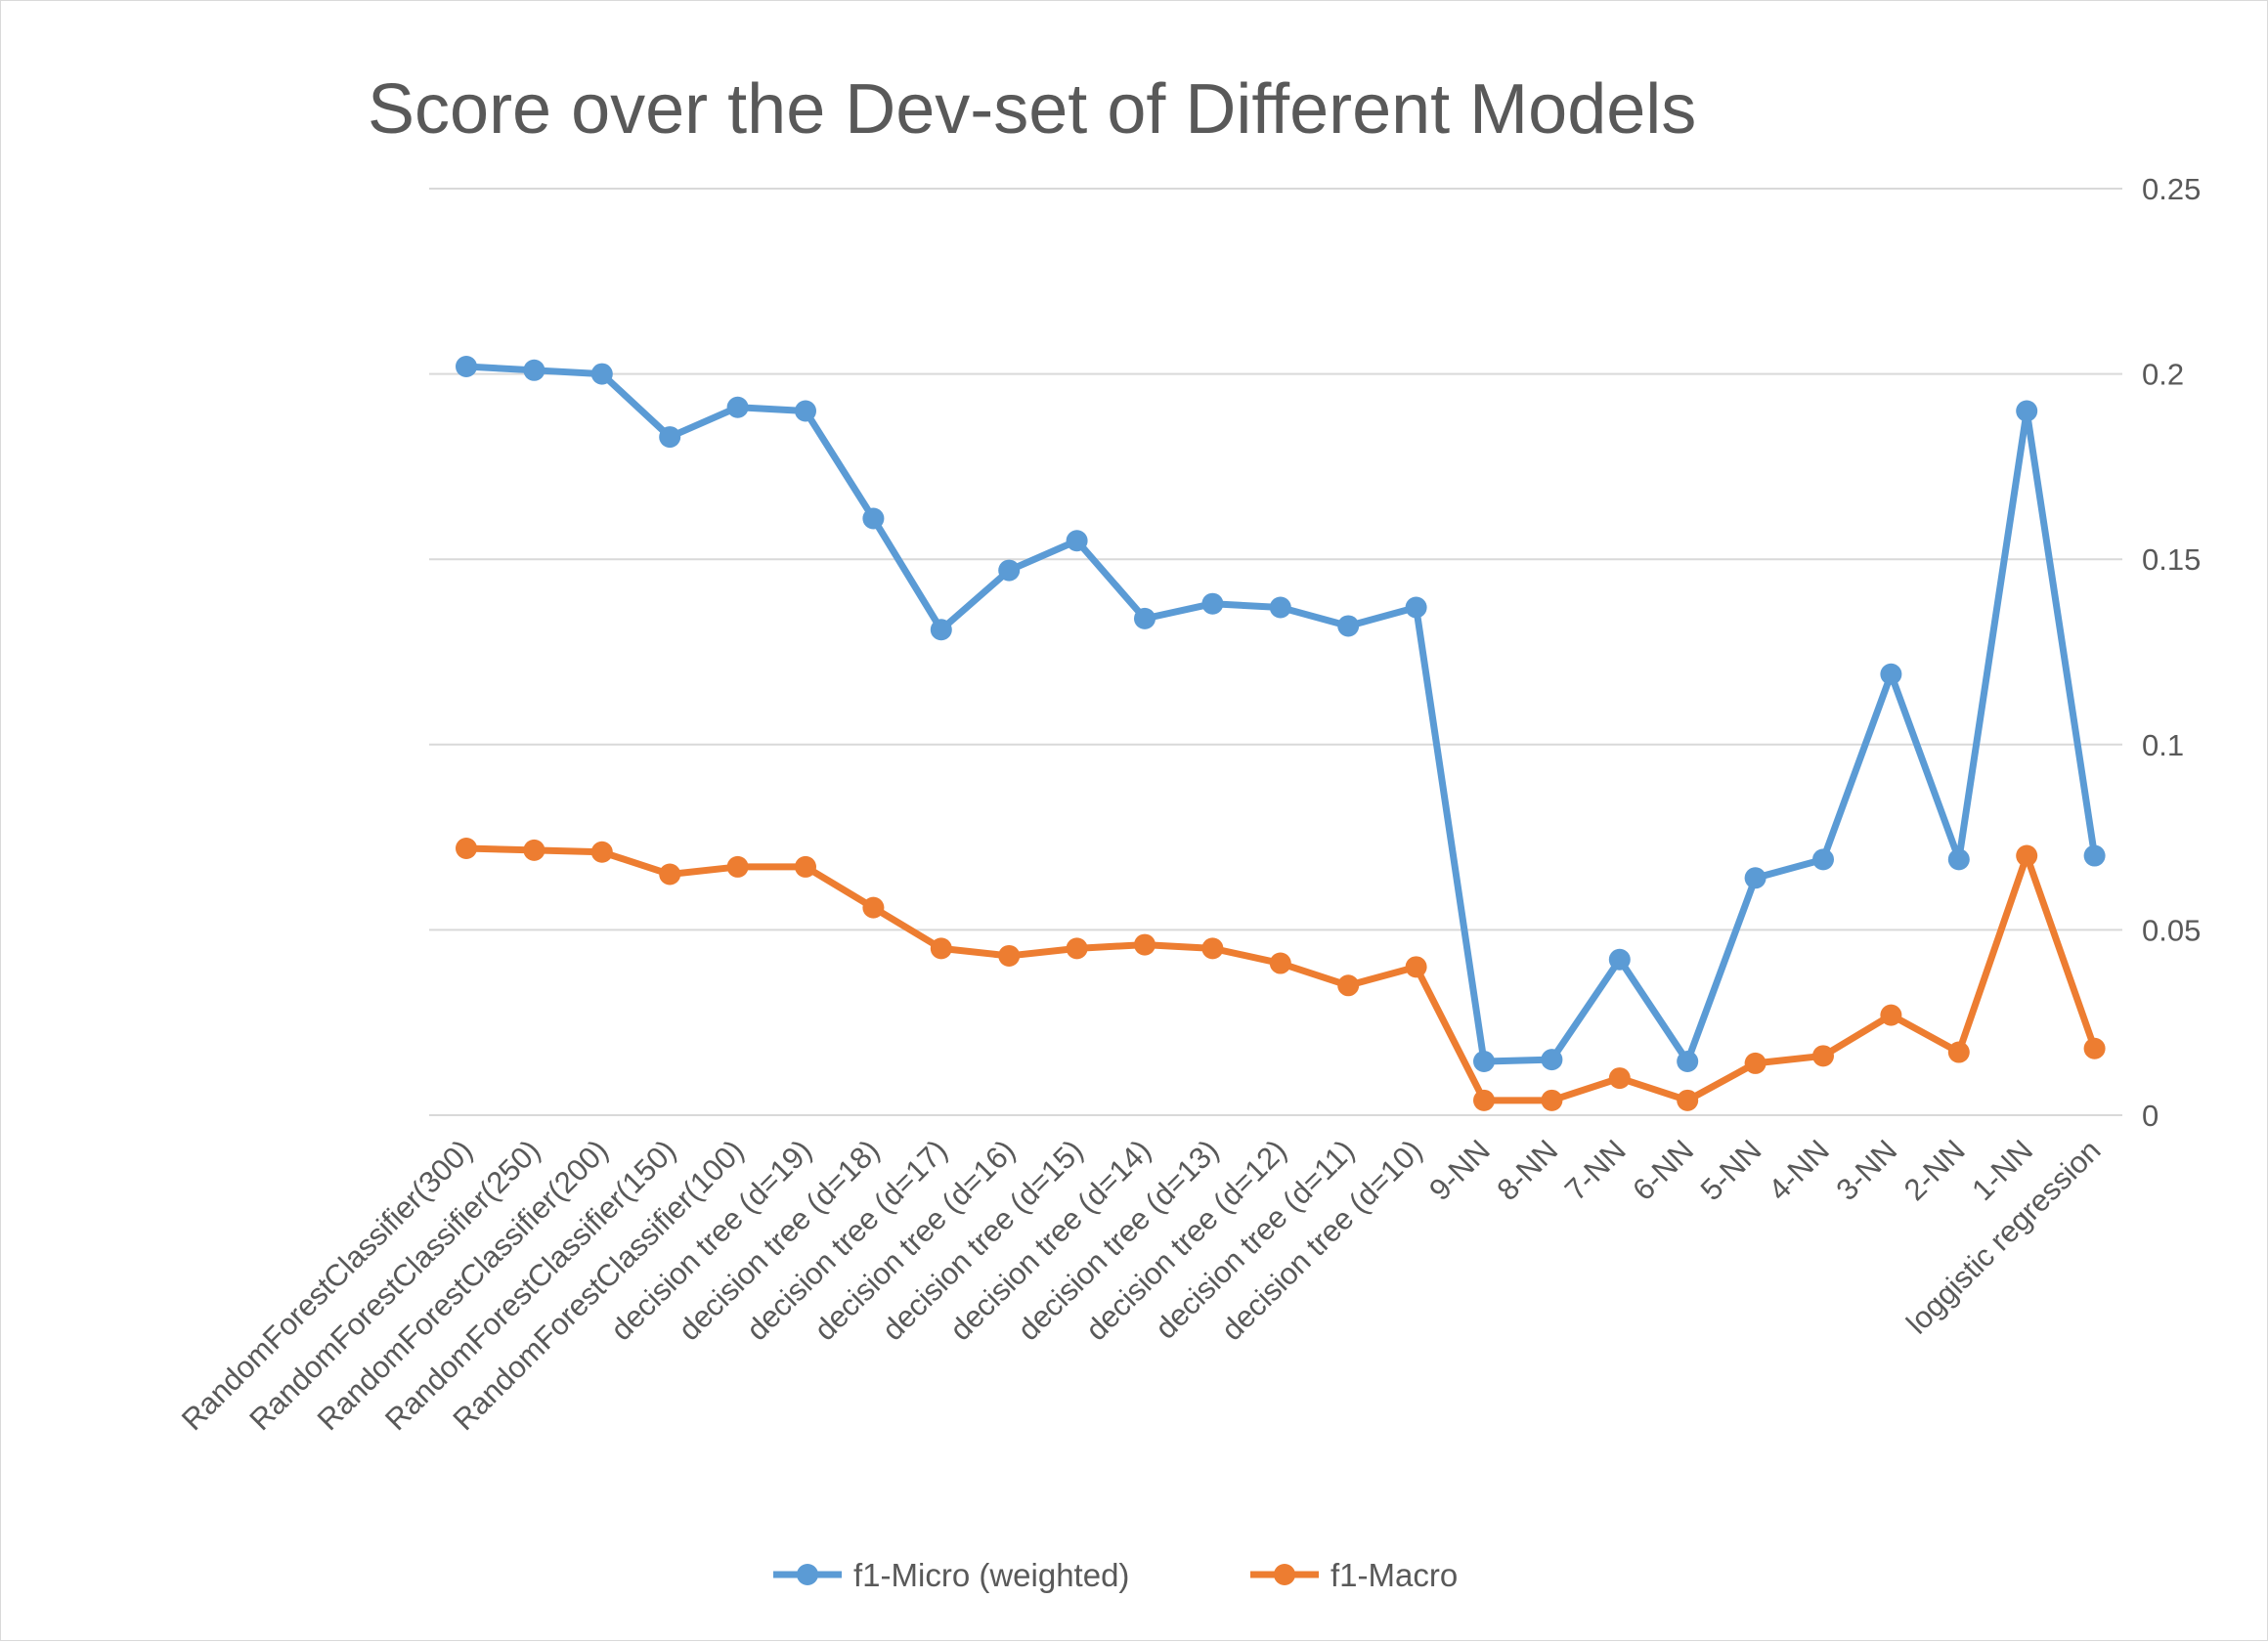 The width and height of the screenshot is (2268, 1642). I want to click on series-line, so click(1280, 974).